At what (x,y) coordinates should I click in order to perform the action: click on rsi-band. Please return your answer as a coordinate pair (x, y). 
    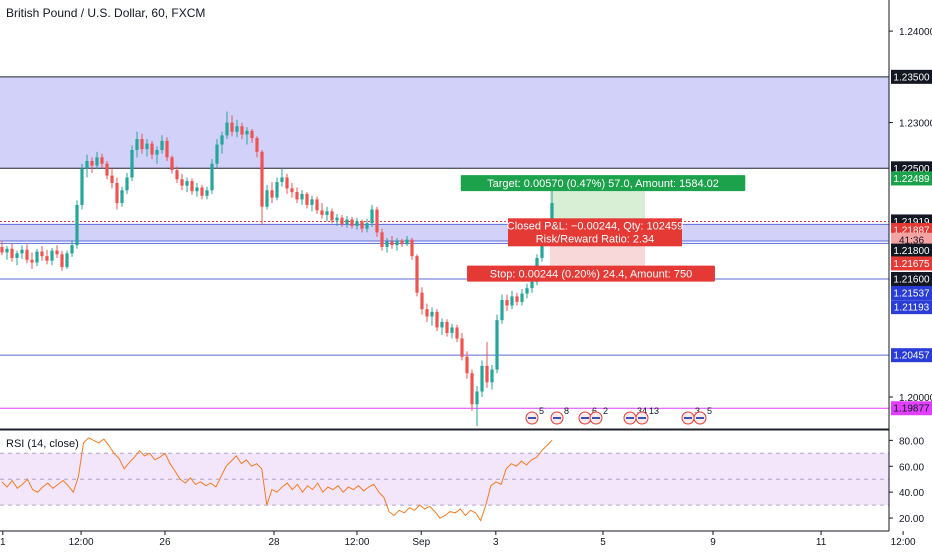
    Looking at the image, I should click on (444, 479).